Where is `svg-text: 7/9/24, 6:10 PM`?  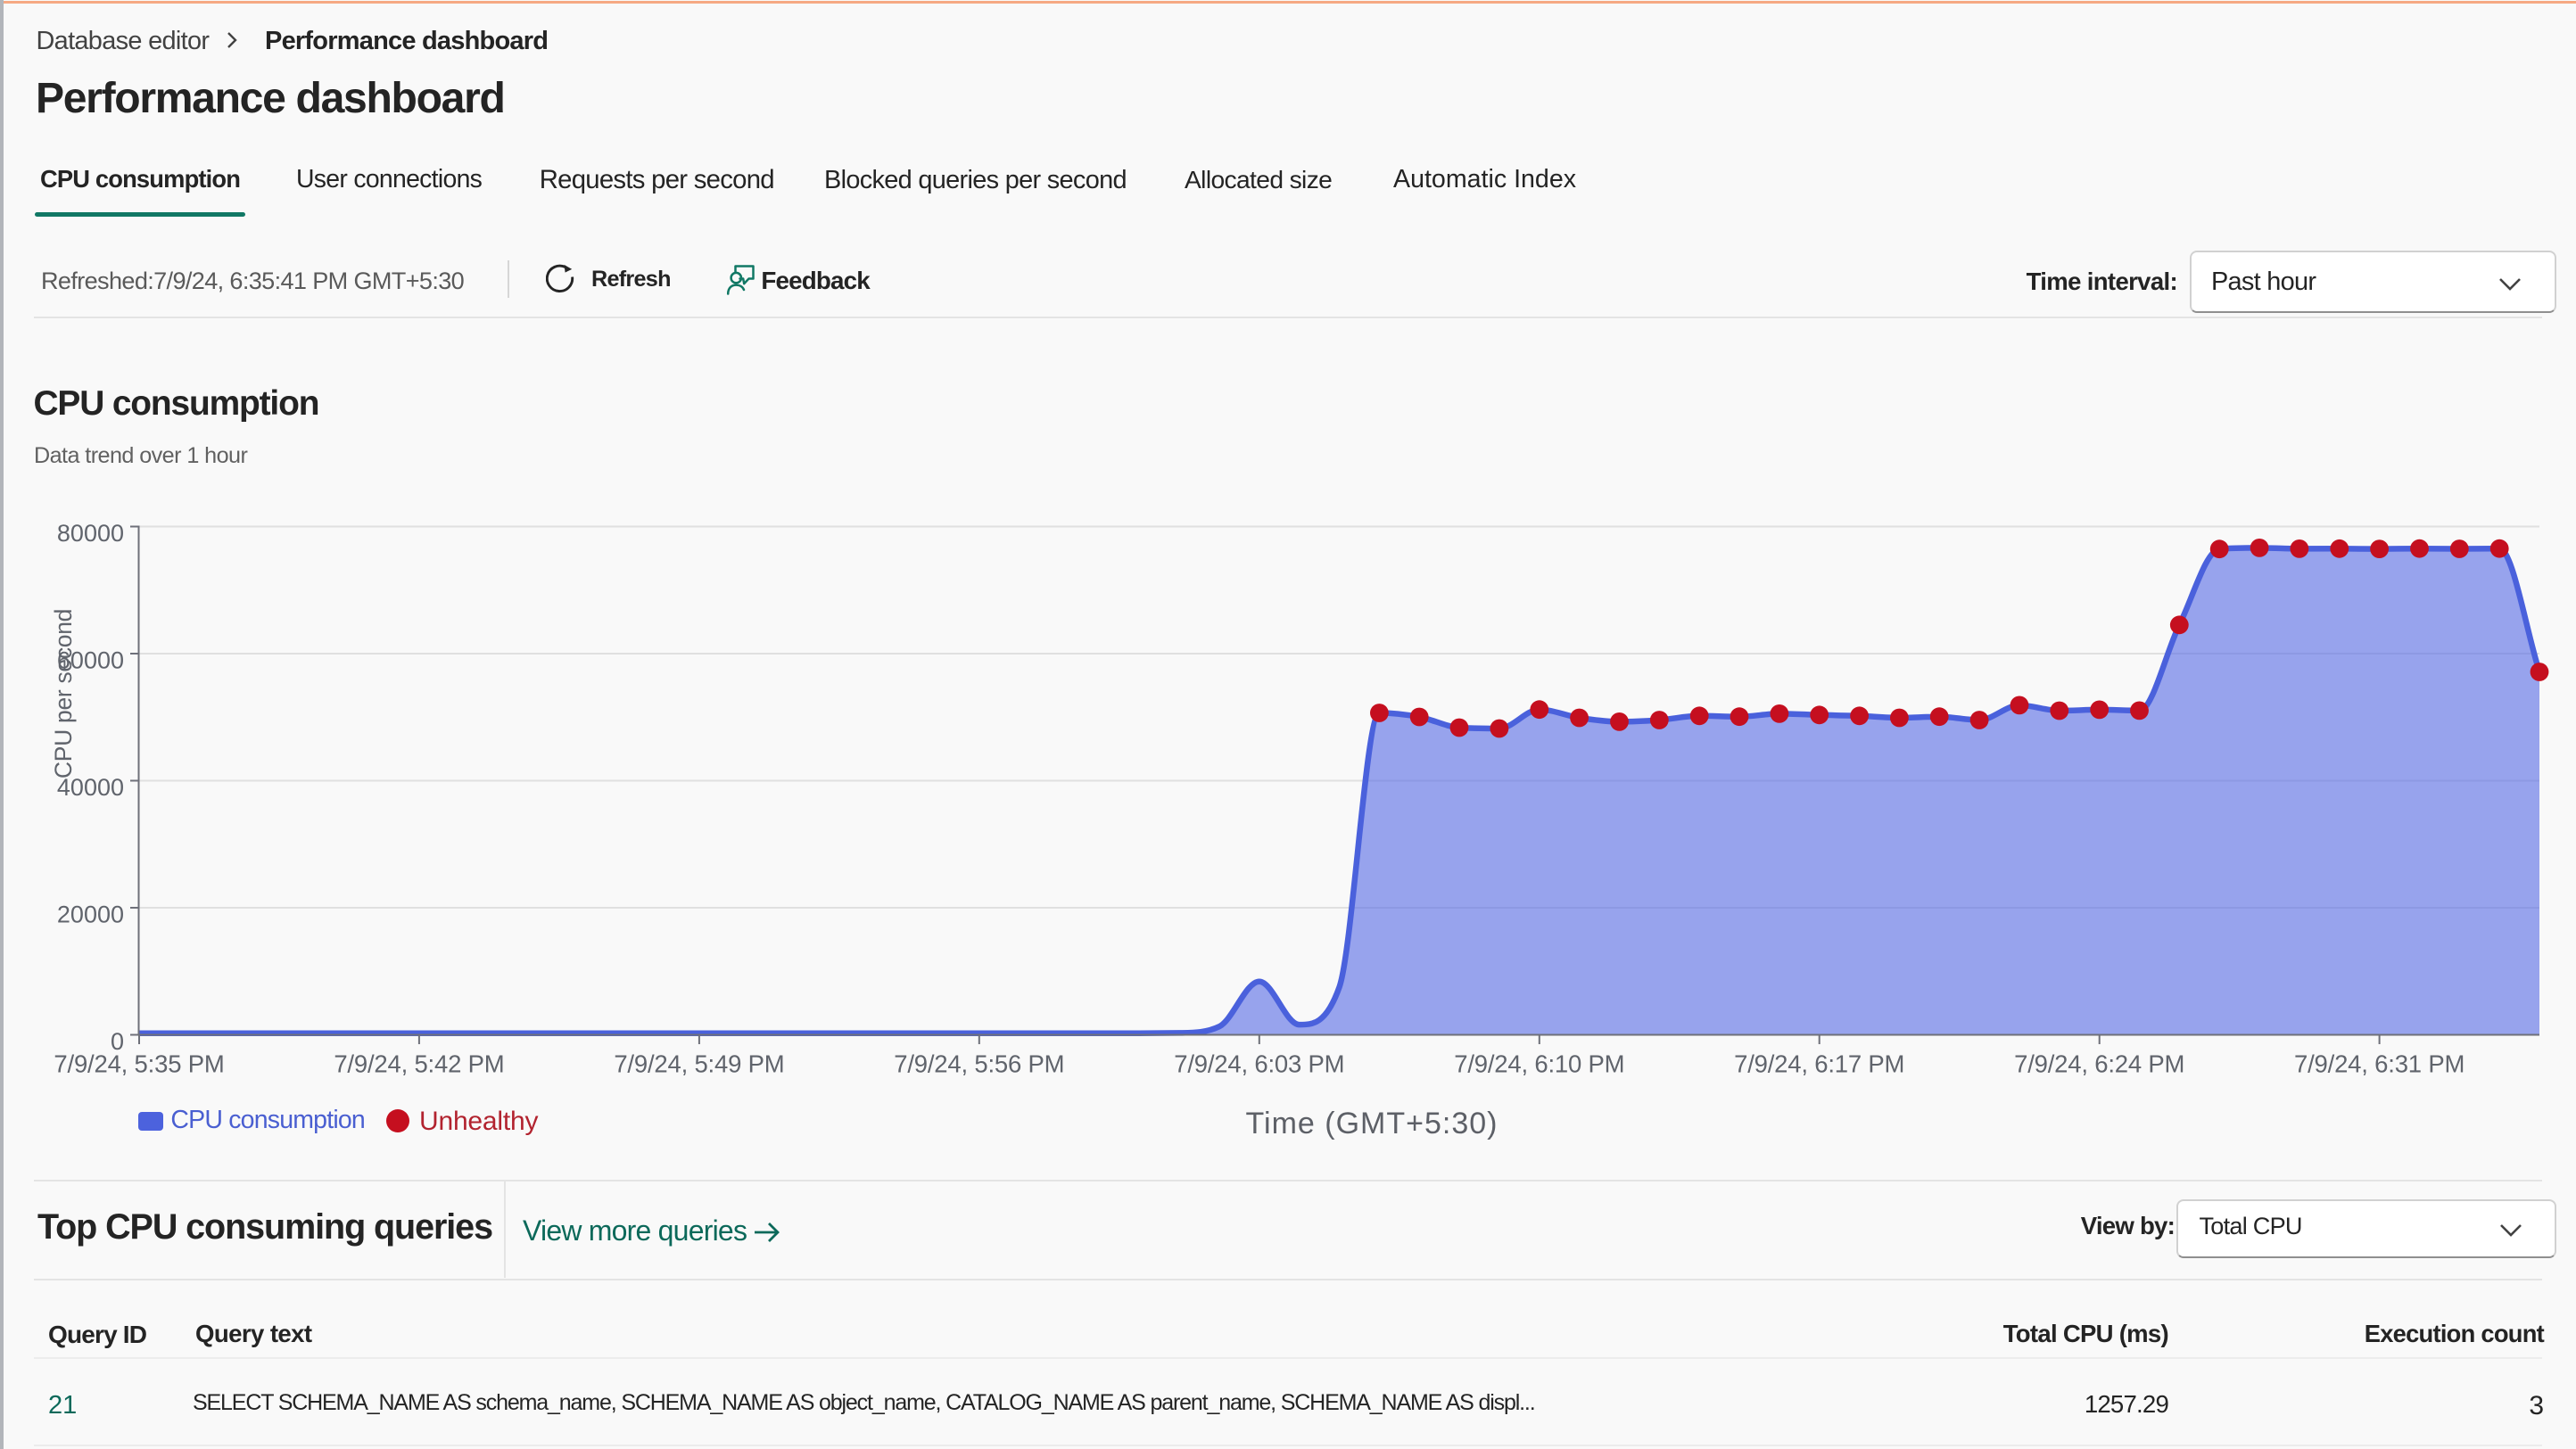 svg-text: 7/9/24, 6:10 PM is located at coordinates (1539, 1064).